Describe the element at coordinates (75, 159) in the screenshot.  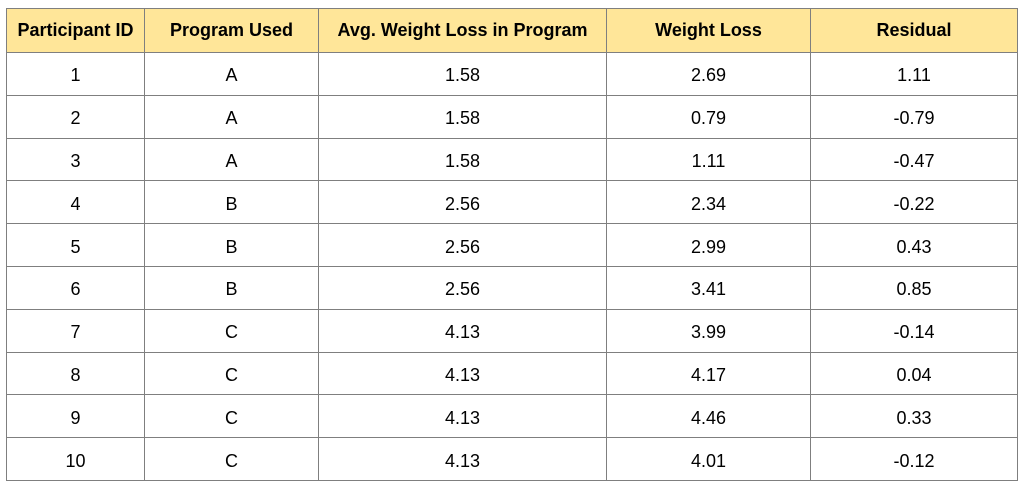
I see `table-cell: 3` at that location.